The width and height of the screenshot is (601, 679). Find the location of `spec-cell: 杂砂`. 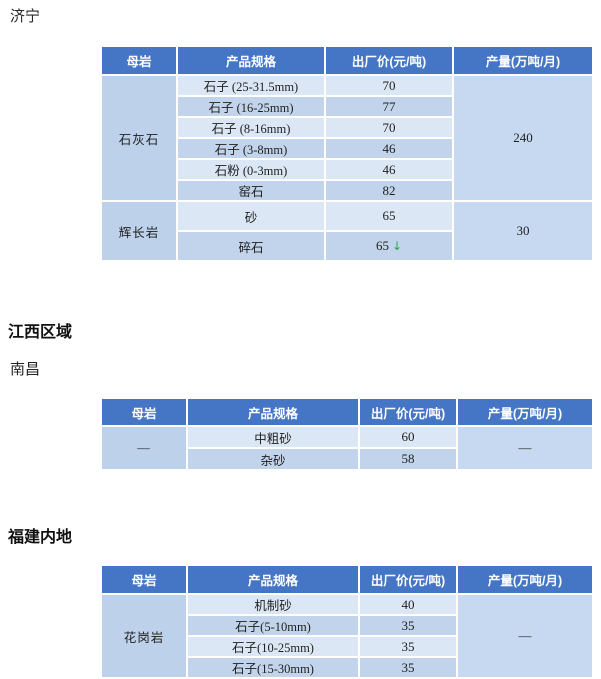

spec-cell: 杂砂 is located at coordinates (273, 459).